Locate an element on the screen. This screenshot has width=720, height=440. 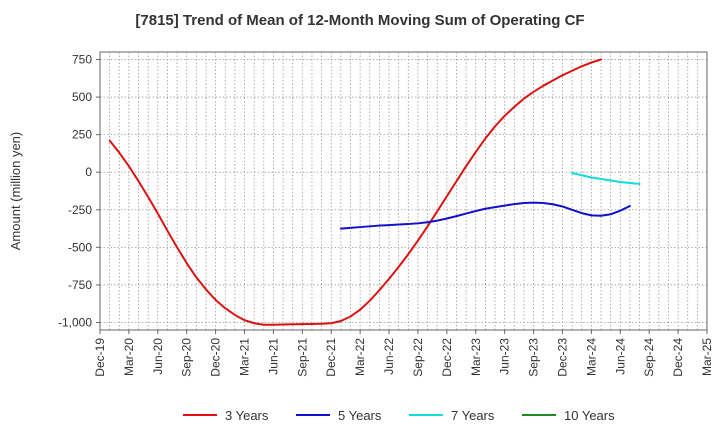
x-tick-label: Mar-20 is located at coordinates (129, 357).